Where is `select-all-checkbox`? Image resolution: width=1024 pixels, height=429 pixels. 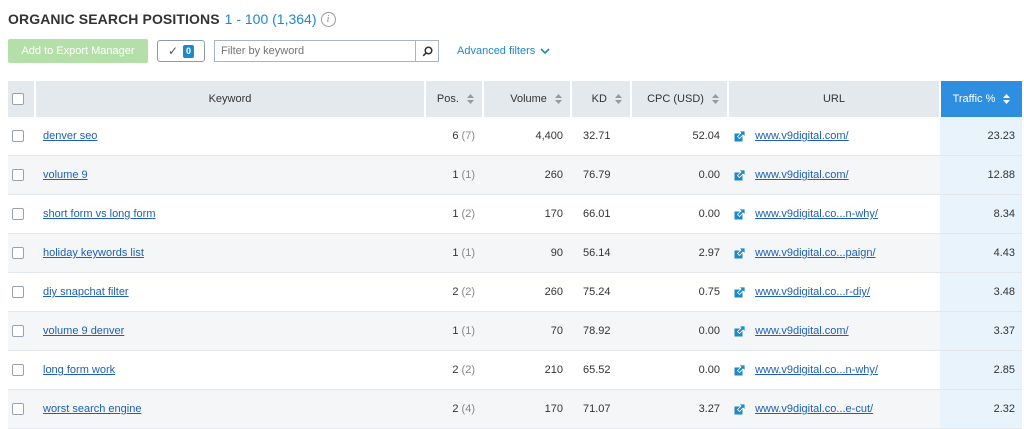
select-all-checkbox is located at coordinates (18, 99).